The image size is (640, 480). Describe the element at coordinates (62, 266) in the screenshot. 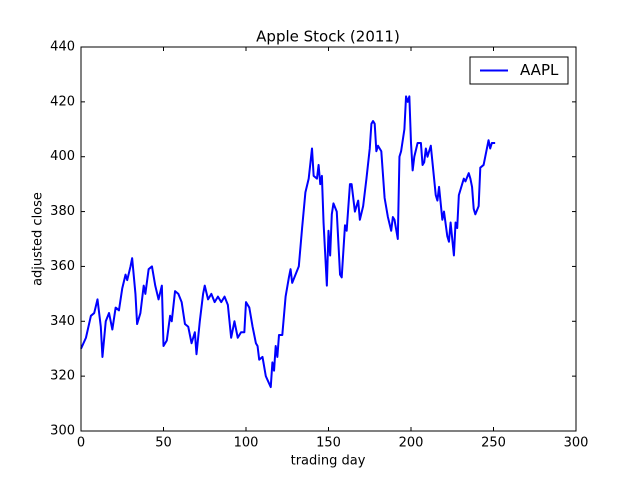

I see `y-tick-label: 360` at that location.